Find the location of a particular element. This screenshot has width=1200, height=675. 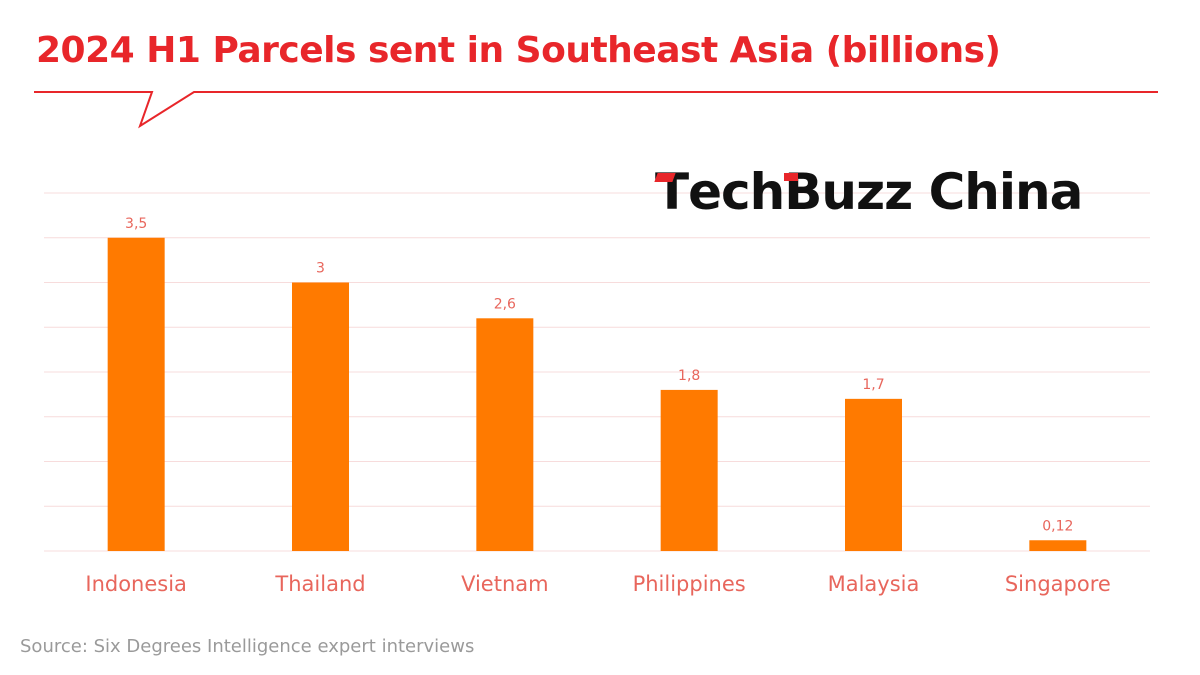

title-callout-line is located at coordinates (596, 110).